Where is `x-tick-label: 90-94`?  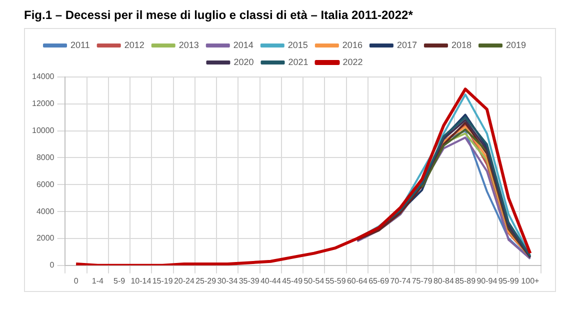 x-tick-label: 90-94 is located at coordinates (487, 281).